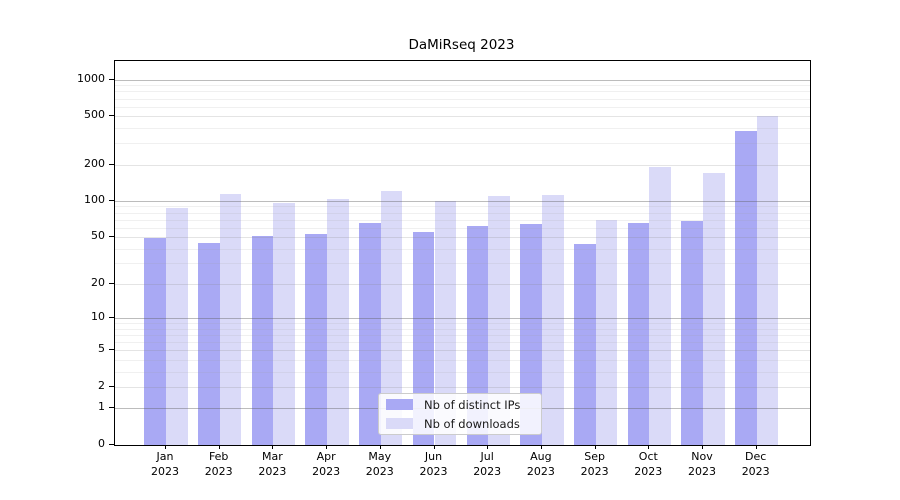 Image resolution: width=900 pixels, height=500 pixels. What do you see at coordinates (638, 334) in the screenshot?
I see `bar-distinct-ips-oct` at bounding box center [638, 334].